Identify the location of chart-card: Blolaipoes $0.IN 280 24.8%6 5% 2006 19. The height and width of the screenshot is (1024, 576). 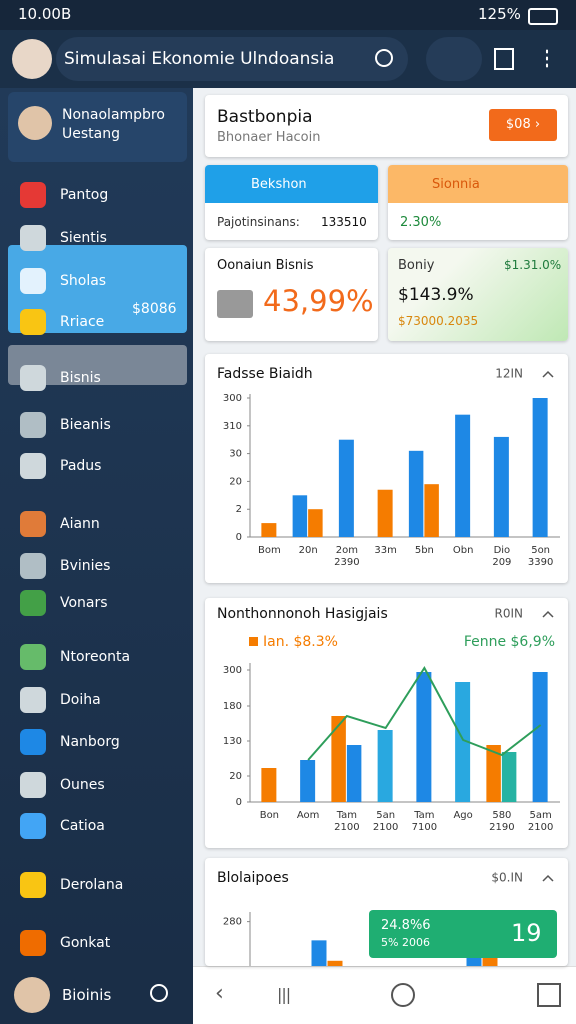
(386, 912).